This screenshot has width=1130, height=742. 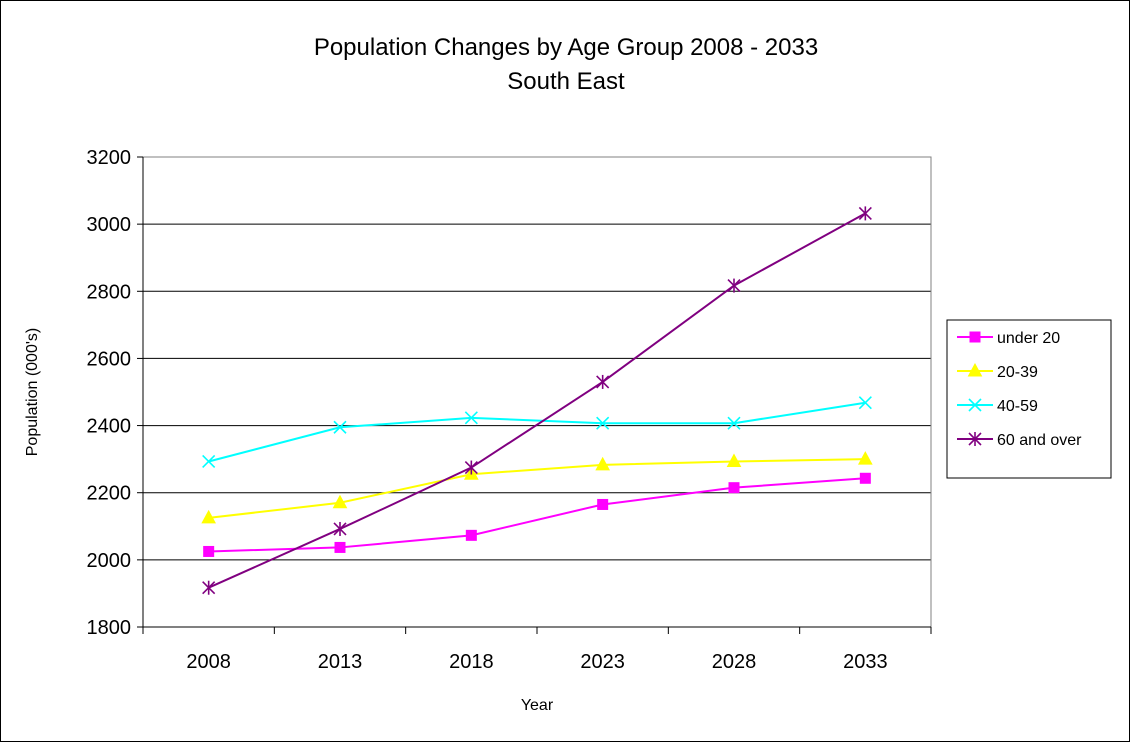 What do you see at coordinates (1017, 372) in the screenshot?
I see `legend-label: 20-39` at bounding box center [1017, 372].